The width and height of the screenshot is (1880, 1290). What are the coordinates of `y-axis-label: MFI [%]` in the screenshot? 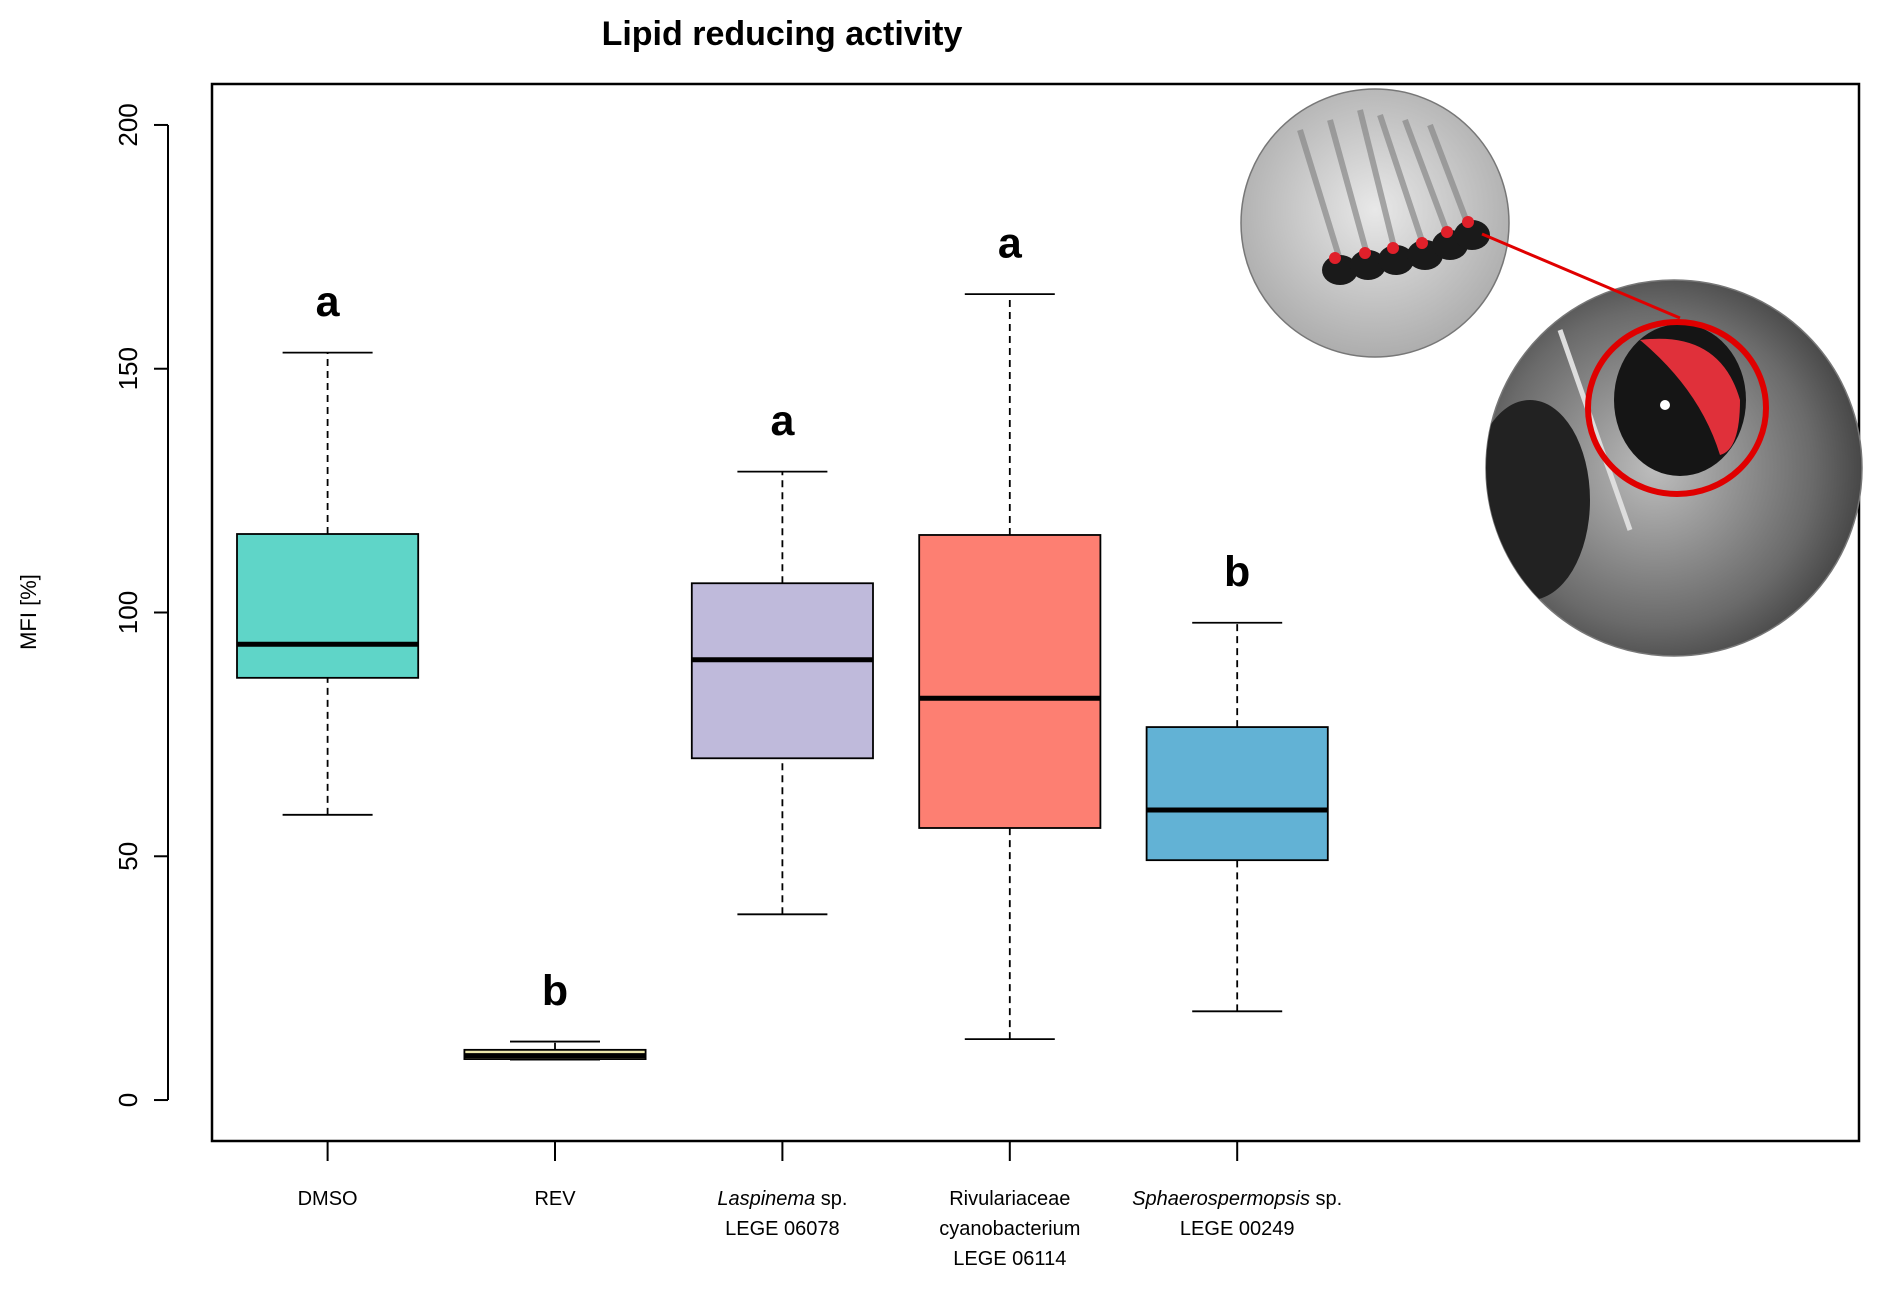 It's located at (28, 612).